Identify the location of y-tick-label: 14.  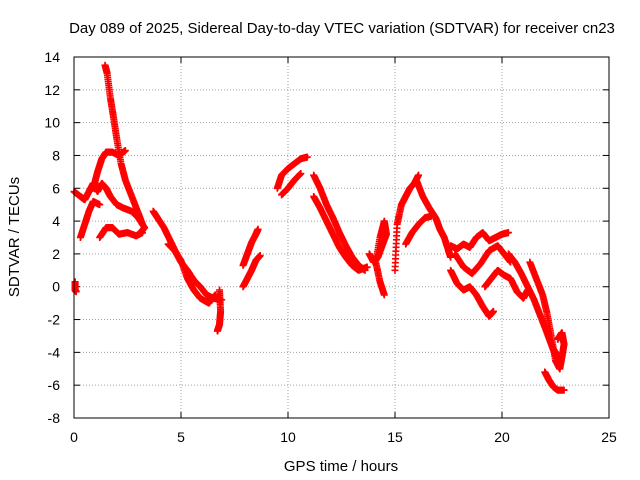
(52, 57).